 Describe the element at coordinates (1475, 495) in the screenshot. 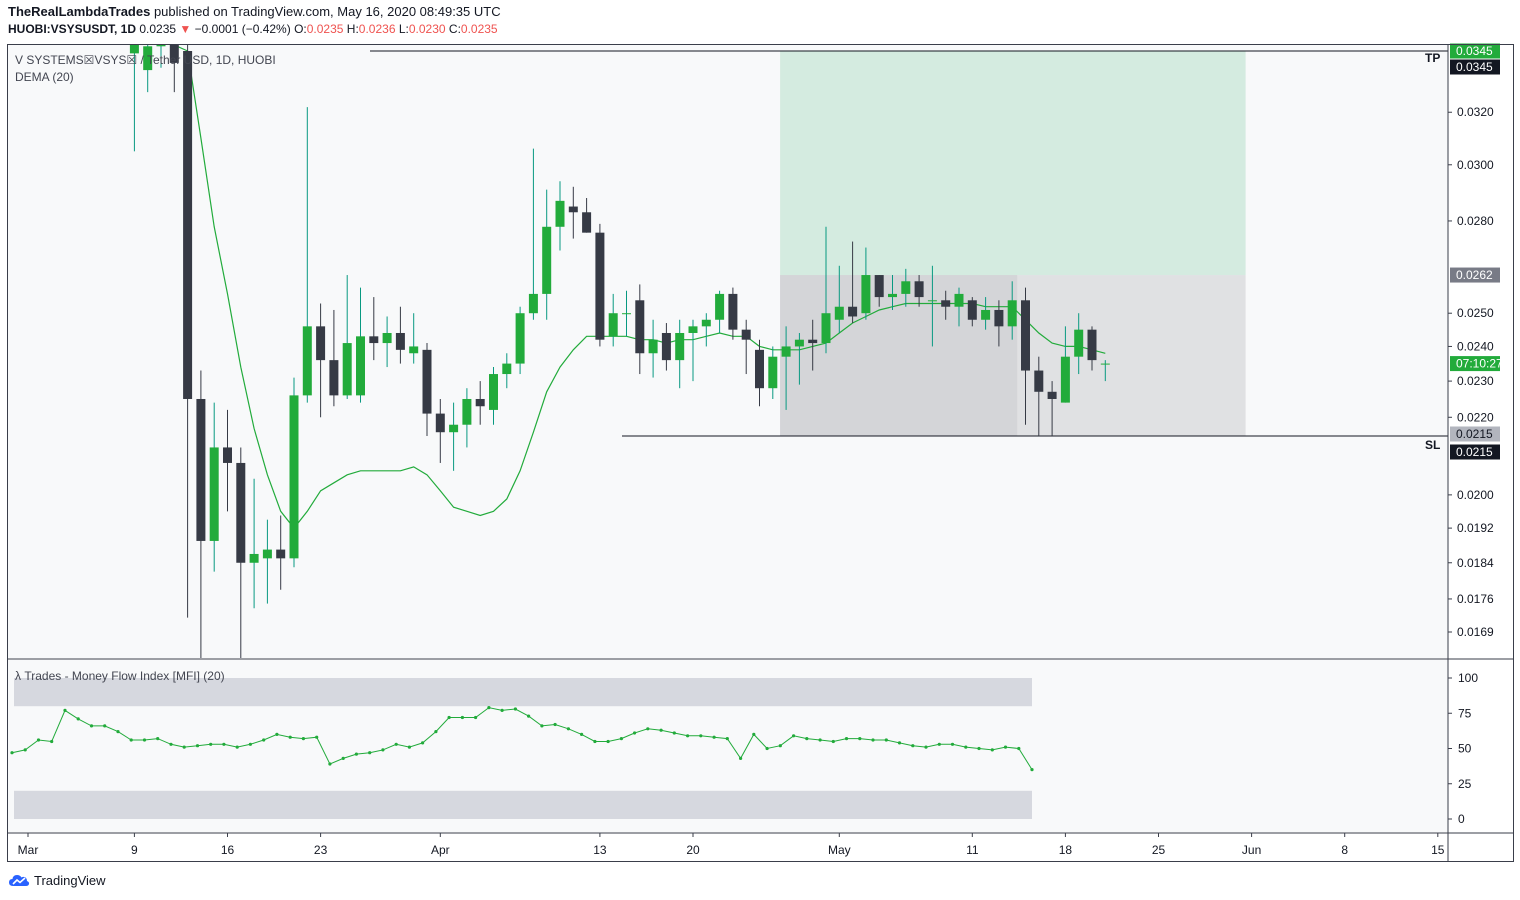

I see `price-tick-label: 0.0200` at that location.